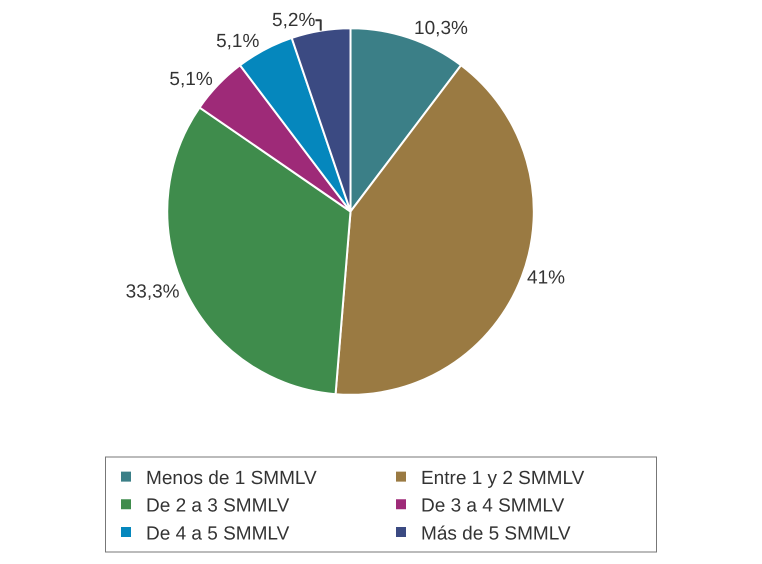 The image size is (762, 564). I want to click on legend-label: De 3 a 4 SMMLV, so click(493, 506).